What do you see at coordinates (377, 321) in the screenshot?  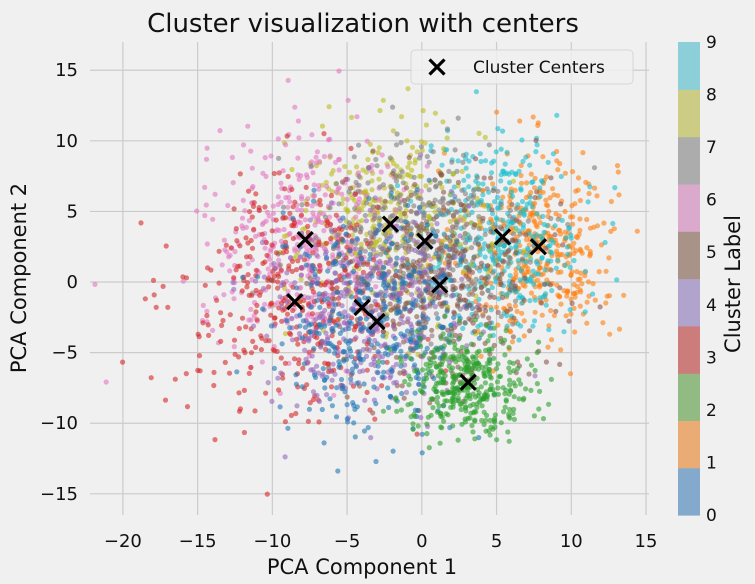 I see `cluster-center-marker` at bounding box center [377, 321].